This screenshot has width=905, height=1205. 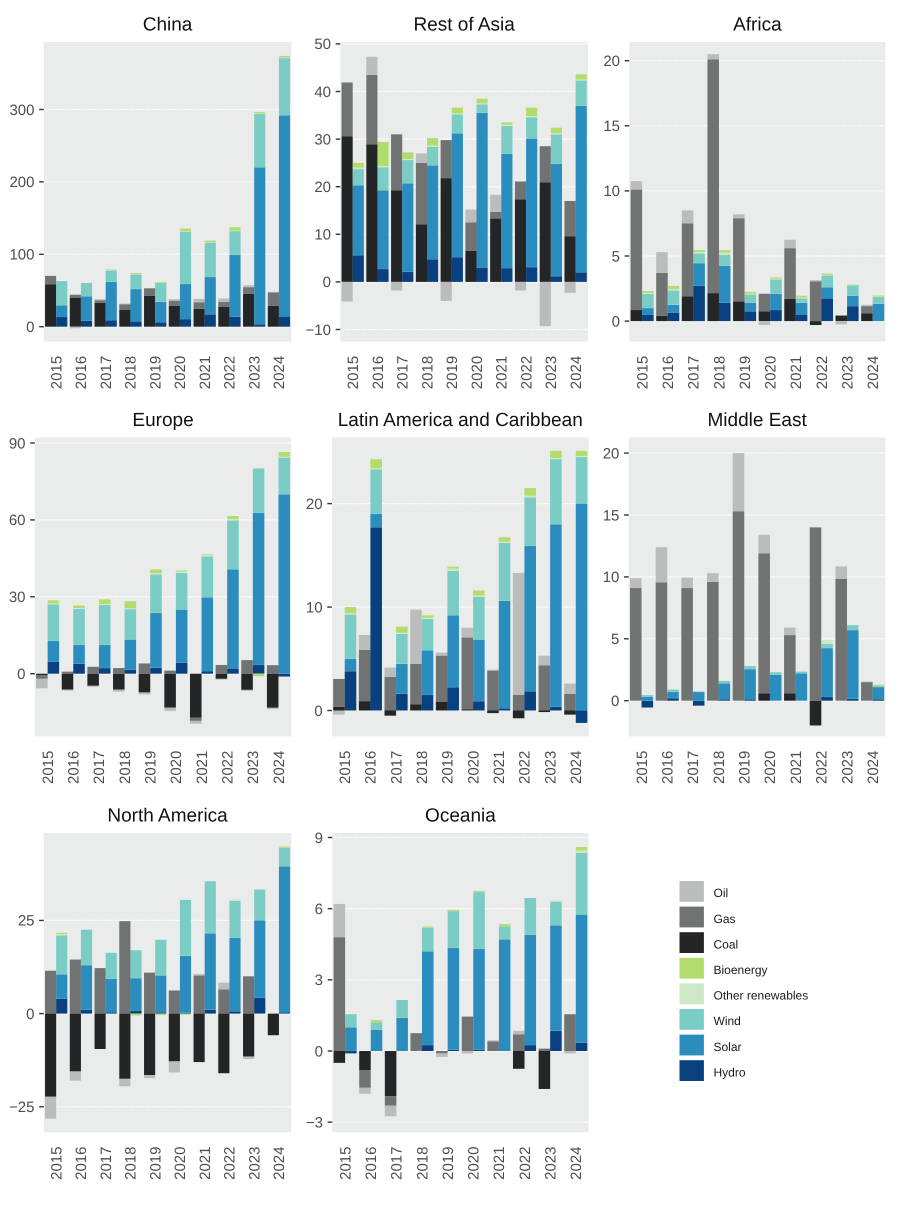 I want to click on svg-text: Africa, so click(x=757, y=25).